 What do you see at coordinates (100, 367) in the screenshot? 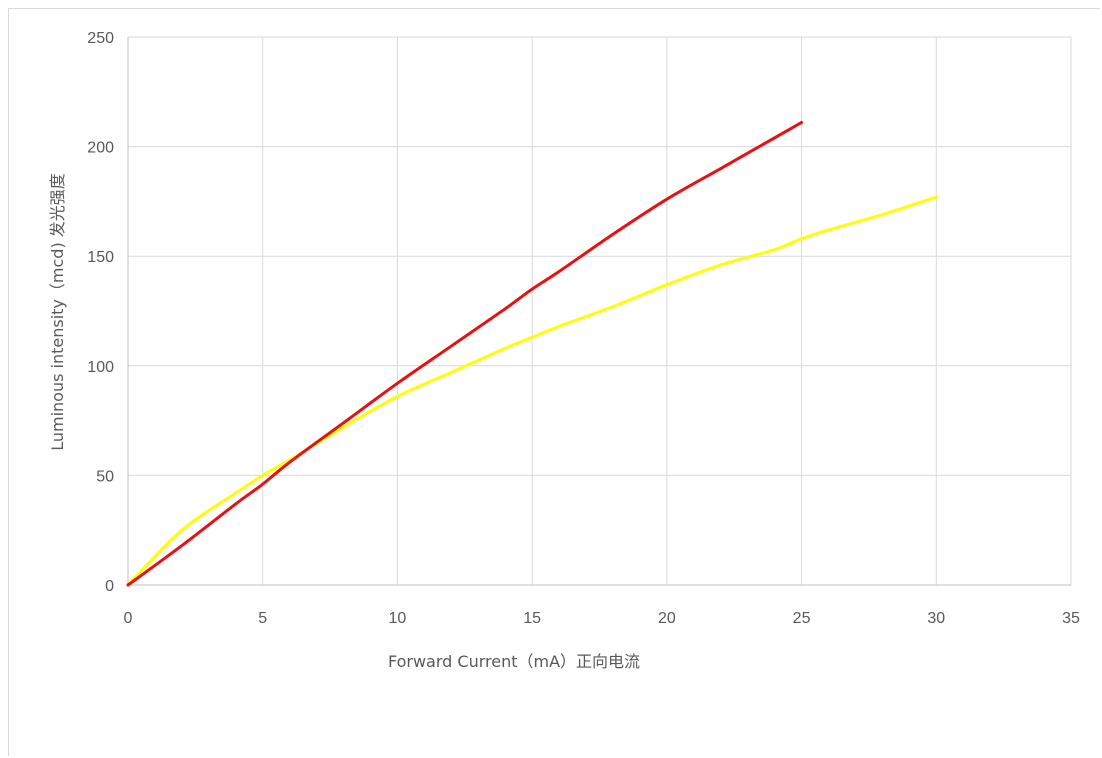
I see `y-tick-label-2: 100` at bounding box center [100, 367].